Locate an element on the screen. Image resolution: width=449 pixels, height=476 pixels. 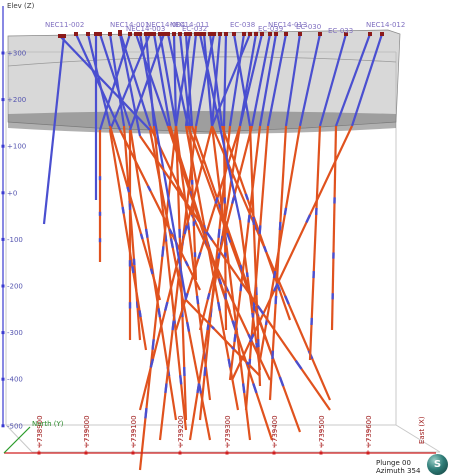
east-tick-marker is located at coordinates (368, 453).